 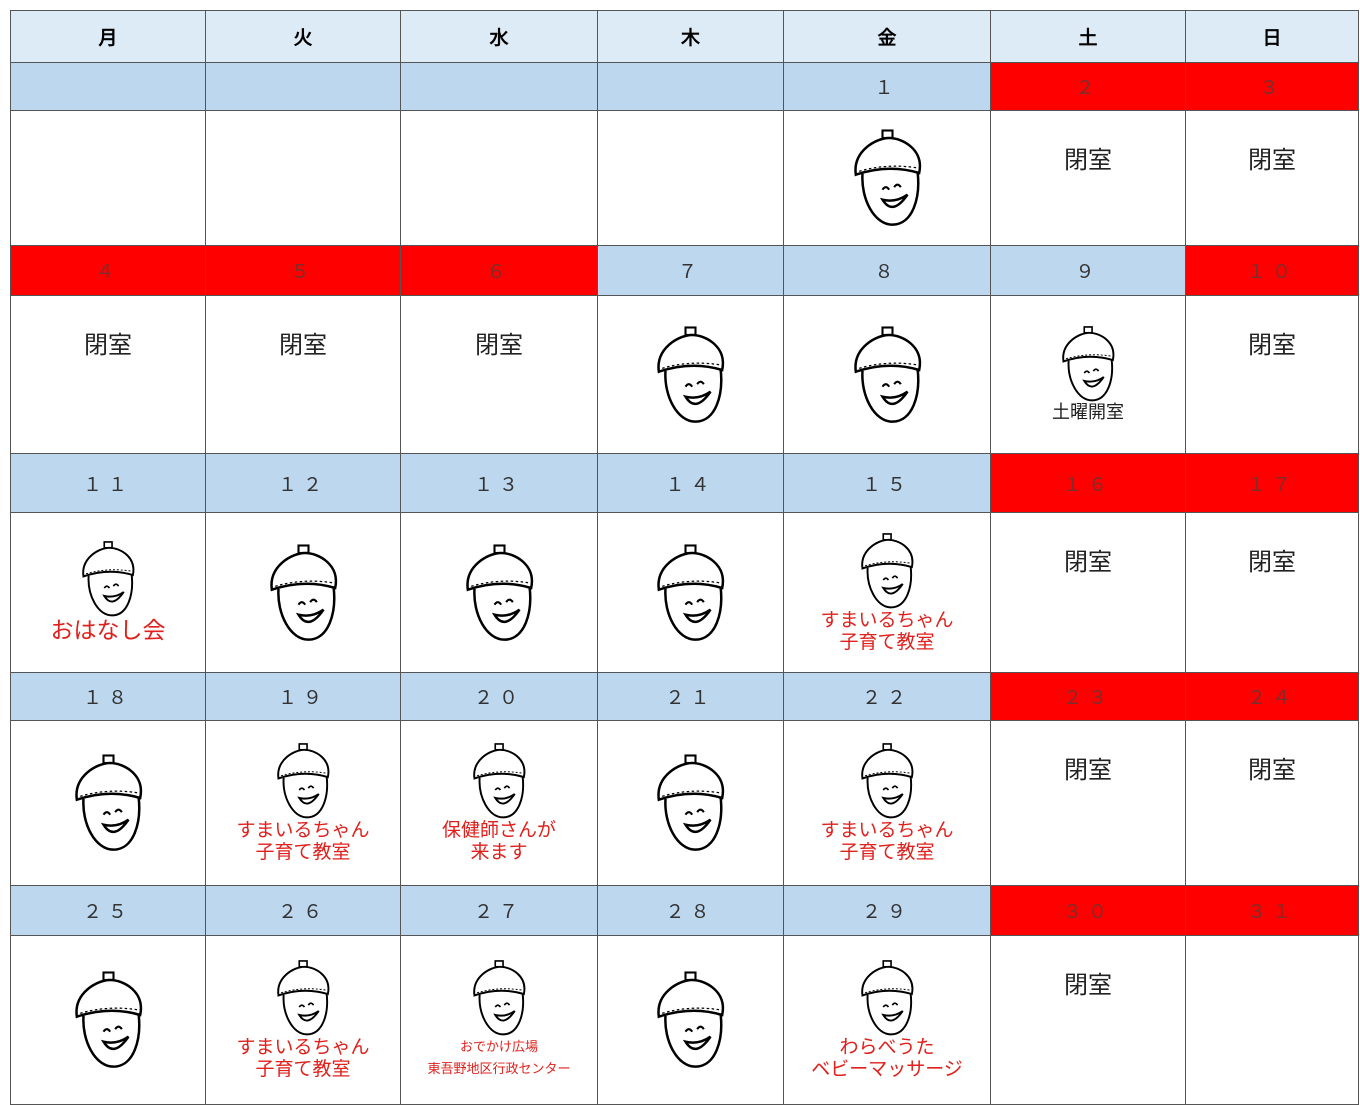 I want to click on day-header: 月, so click(x=108, y=36).